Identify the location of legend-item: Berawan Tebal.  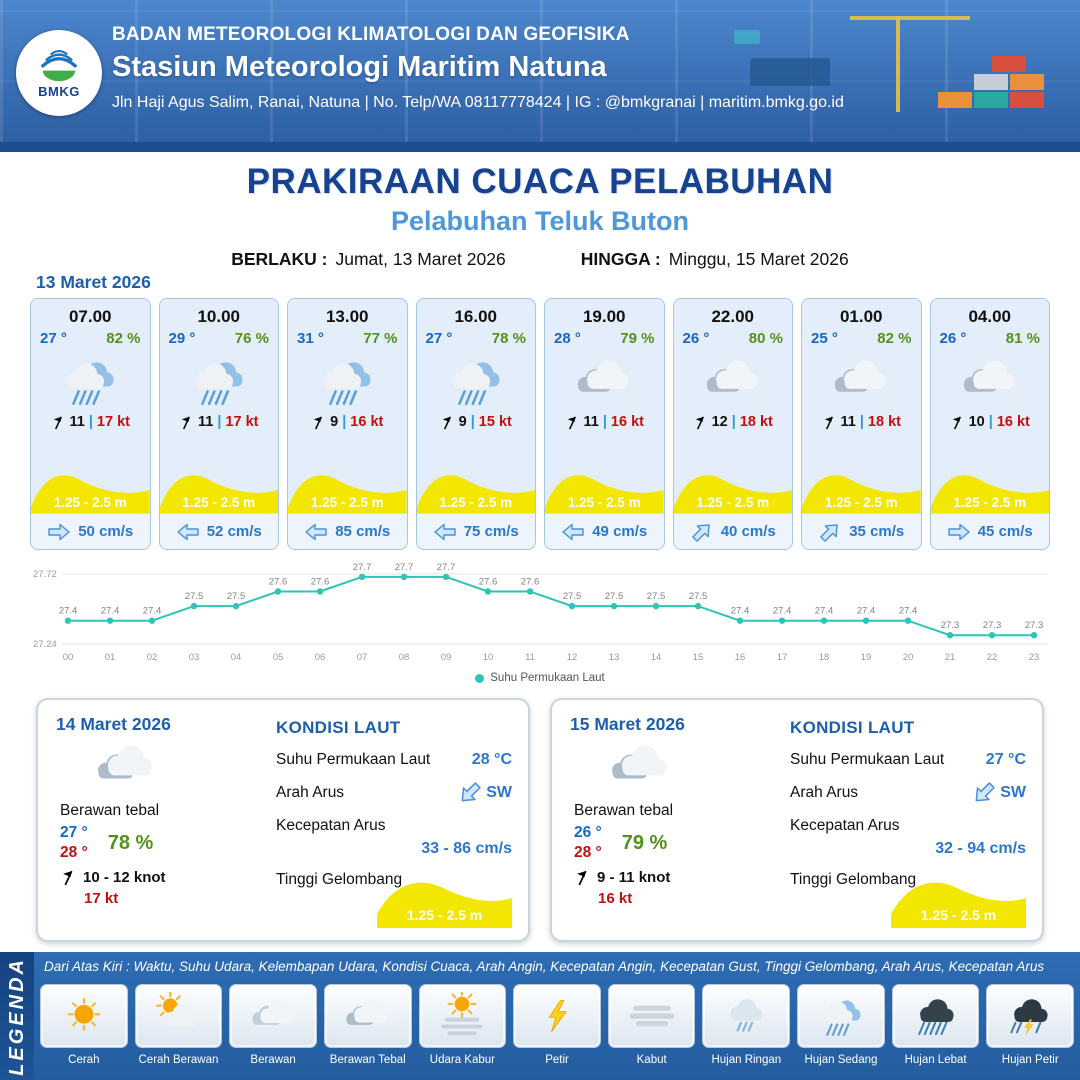
(367, 1025).